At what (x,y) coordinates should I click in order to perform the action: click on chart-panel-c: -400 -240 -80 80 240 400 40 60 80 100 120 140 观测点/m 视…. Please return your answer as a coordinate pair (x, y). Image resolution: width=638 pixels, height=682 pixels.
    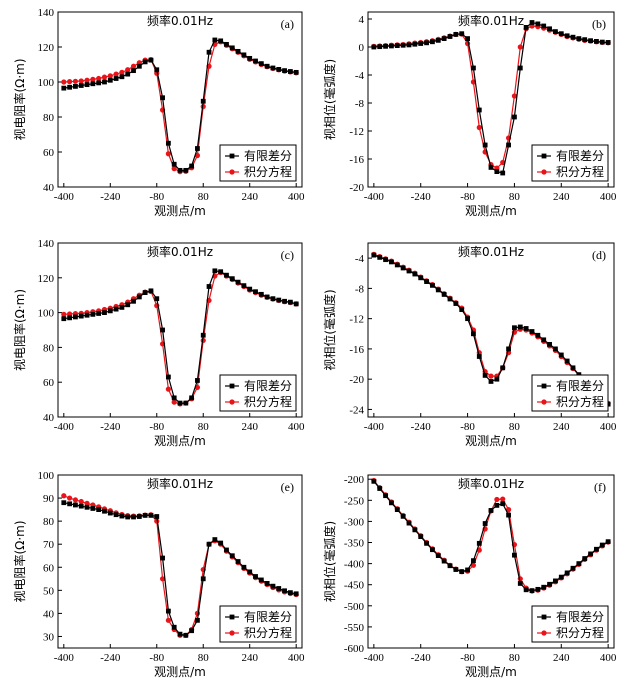
    Looking at the image, I should click on (158, 343).